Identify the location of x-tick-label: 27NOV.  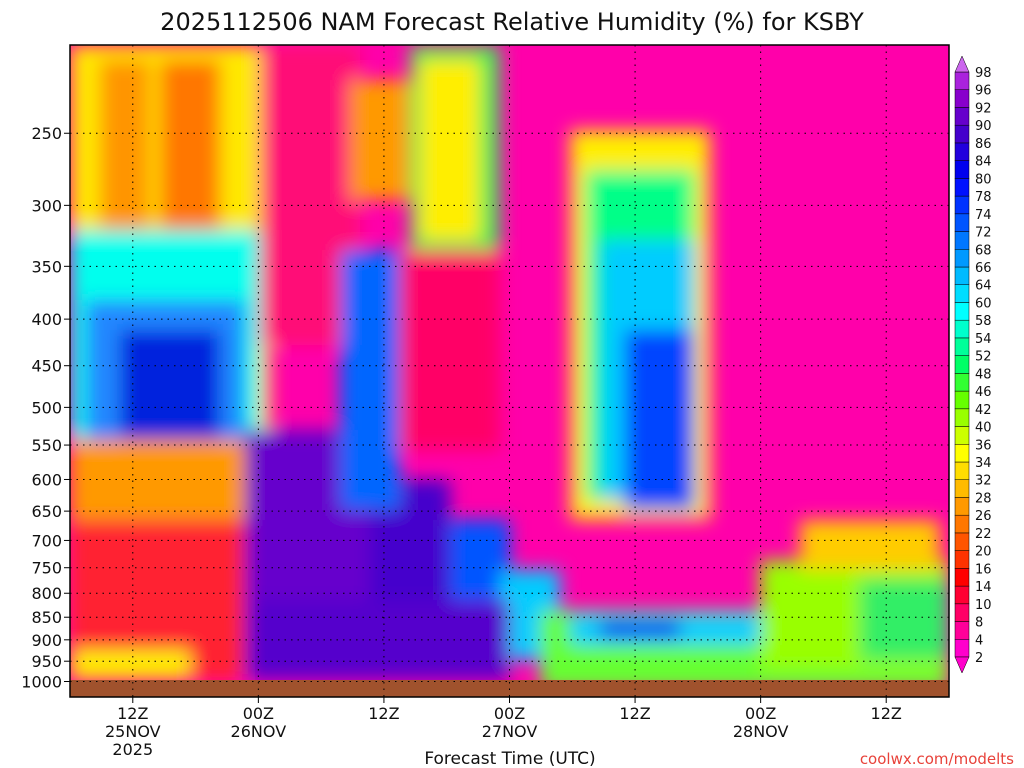
(510, 731).